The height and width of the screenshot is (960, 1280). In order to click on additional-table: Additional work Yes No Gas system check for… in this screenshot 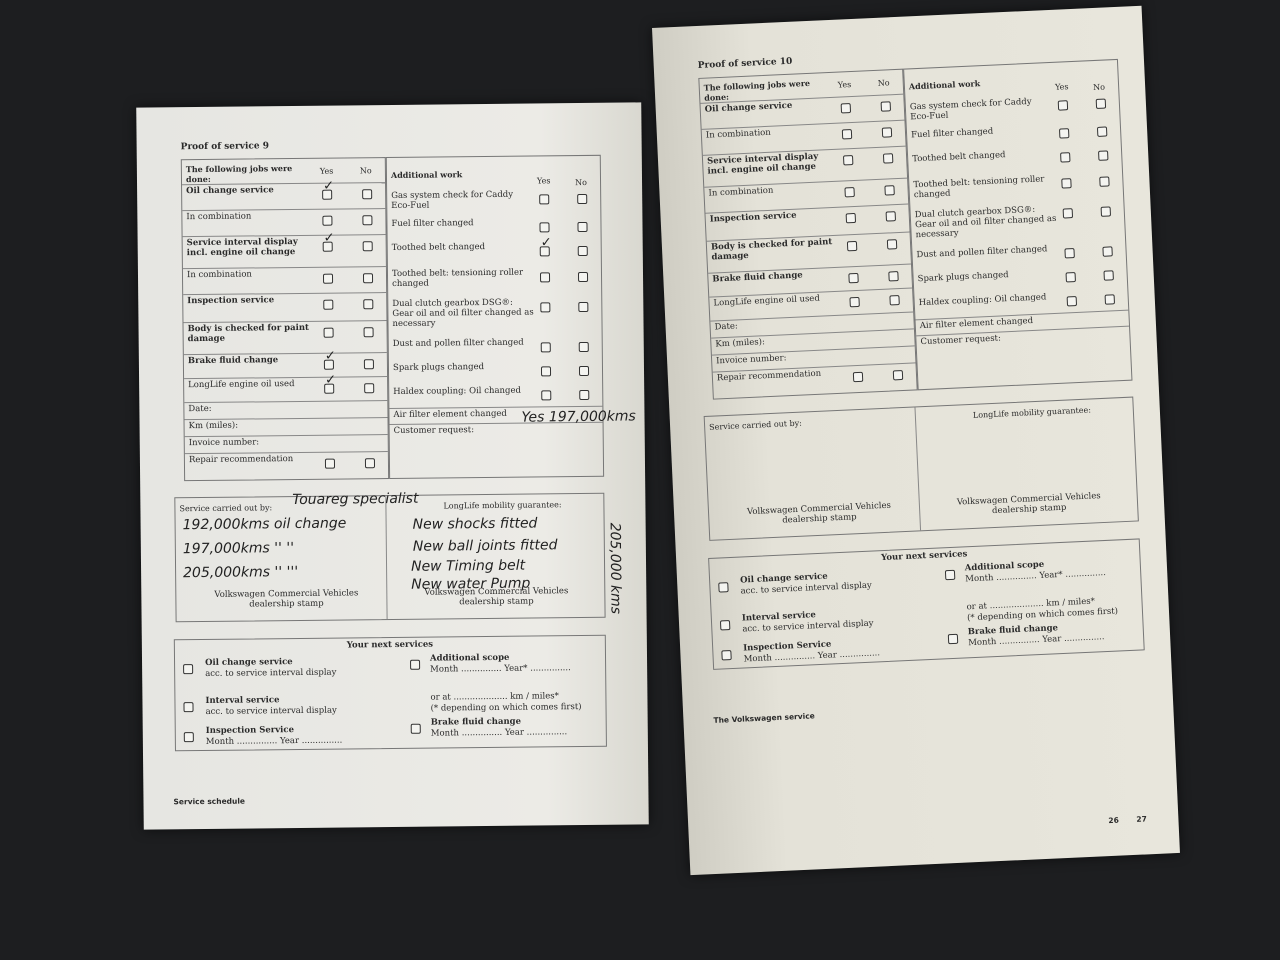, I will do `click(1018, 225)`.